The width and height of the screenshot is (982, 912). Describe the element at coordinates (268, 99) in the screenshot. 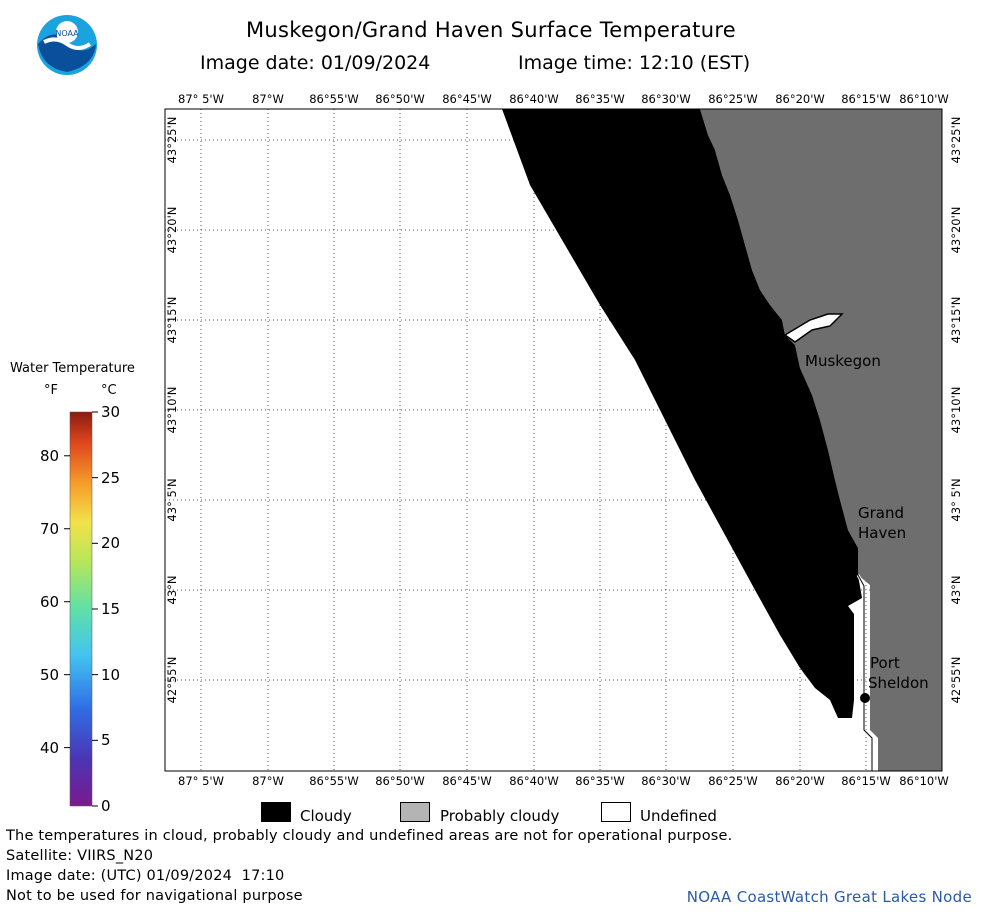

I see `lon-label-top: 87°W` at that location.